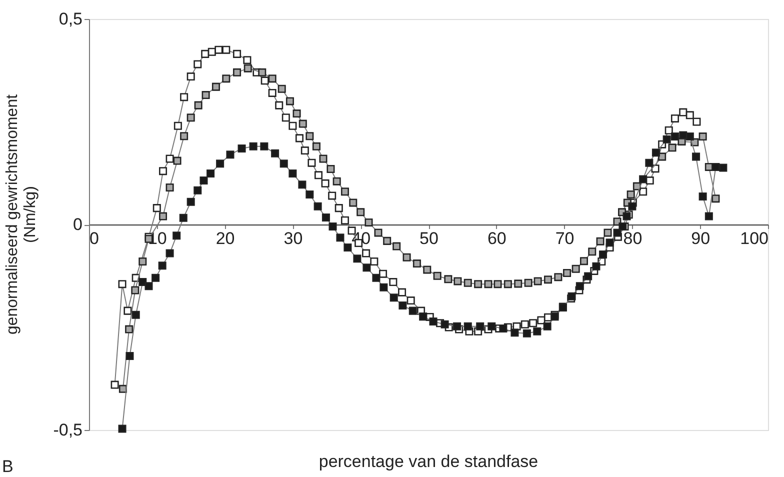 The width and height of the screenshot is (784, 477). I want to click on x-tick-label: 60, so click(496, 238).